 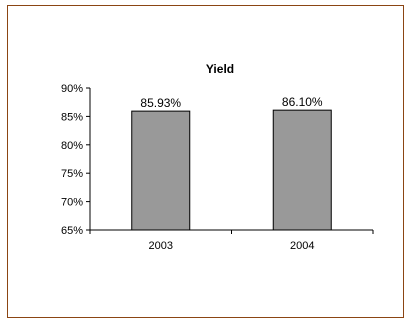 What do you see at coordinates (72, 146) in the screenshot?
I see `y-tick-label: 80%` at bounding box center [72, 146].